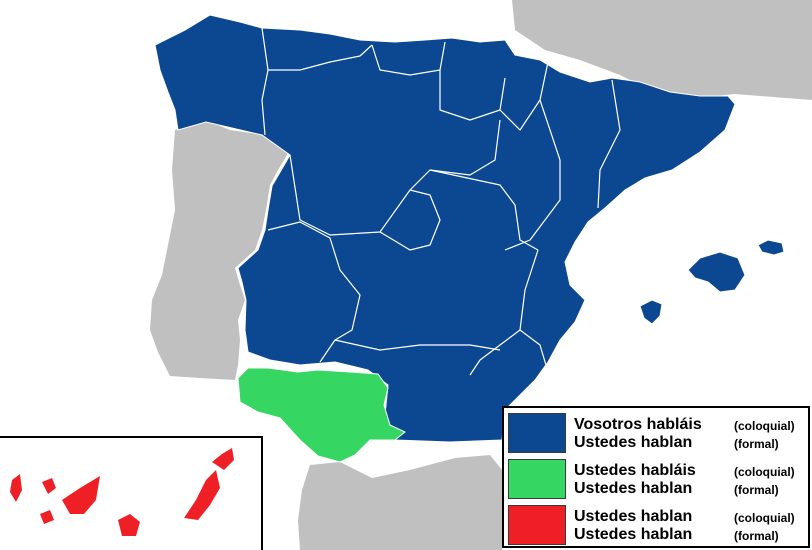 The height and width of the screenshot is (550, 812). Describe the element at coordinates (47, 517) in the screenshot. I see `el-hierro-island` at that location.